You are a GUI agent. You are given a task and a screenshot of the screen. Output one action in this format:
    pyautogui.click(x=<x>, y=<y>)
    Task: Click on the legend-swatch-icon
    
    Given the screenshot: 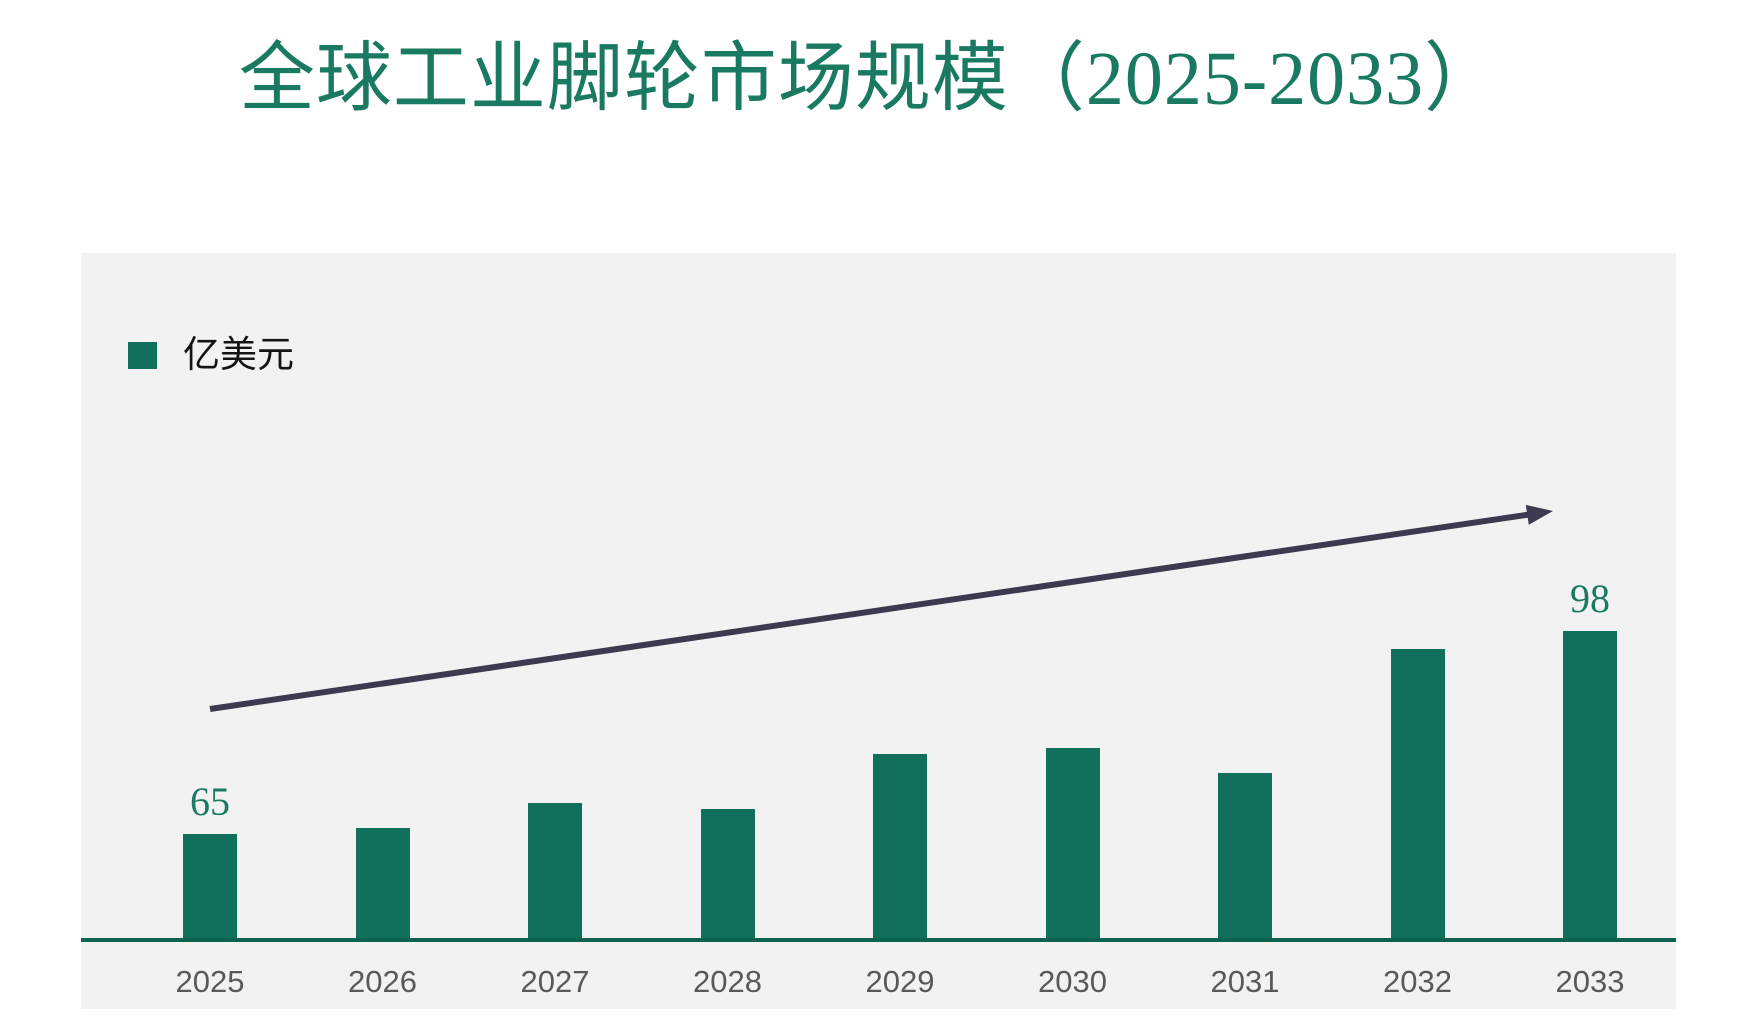 What is the action you would take?
    pyautogui.click(x=142, y=355)
    